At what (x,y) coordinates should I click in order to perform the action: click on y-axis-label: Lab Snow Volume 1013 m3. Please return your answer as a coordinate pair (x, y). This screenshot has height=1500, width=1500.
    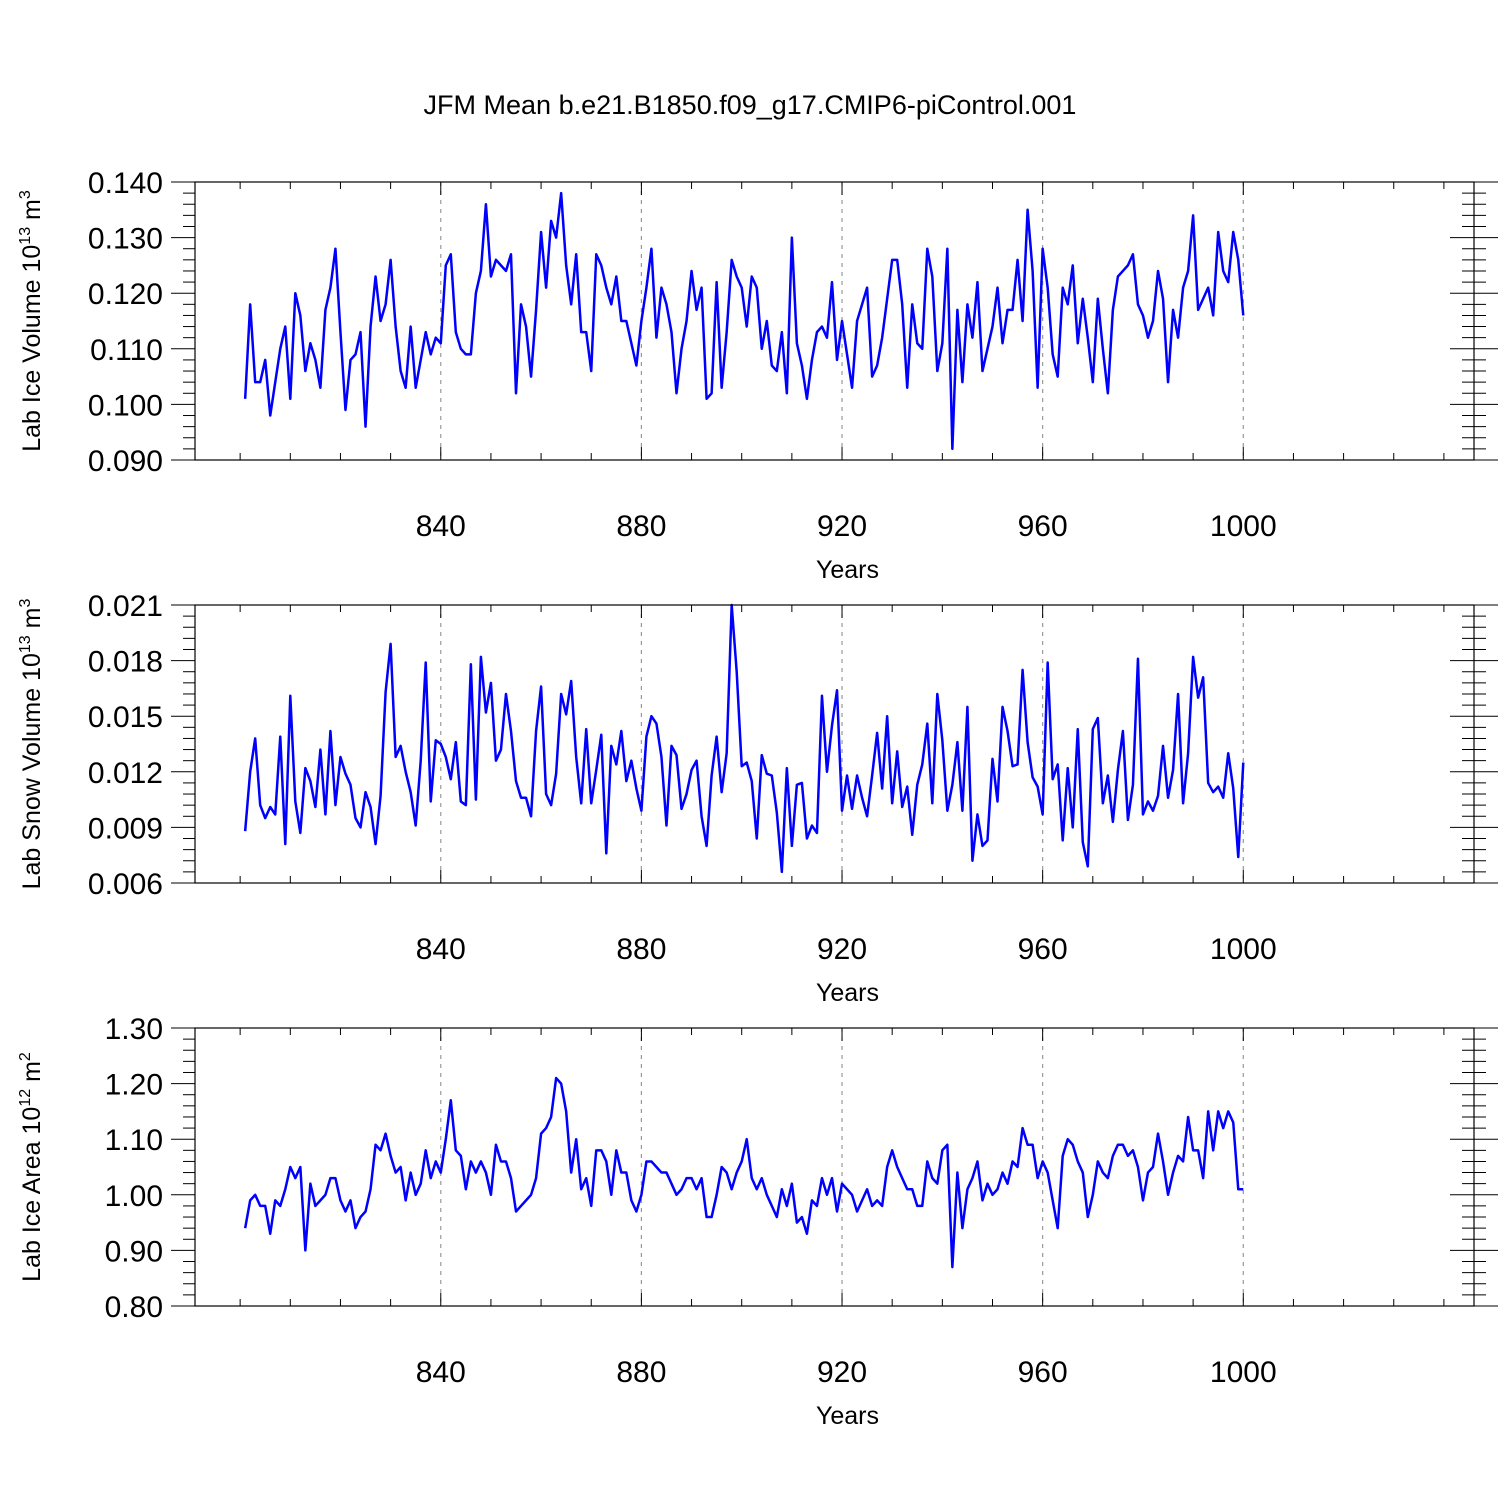
    Looking at the image, I should click on (31, 744).